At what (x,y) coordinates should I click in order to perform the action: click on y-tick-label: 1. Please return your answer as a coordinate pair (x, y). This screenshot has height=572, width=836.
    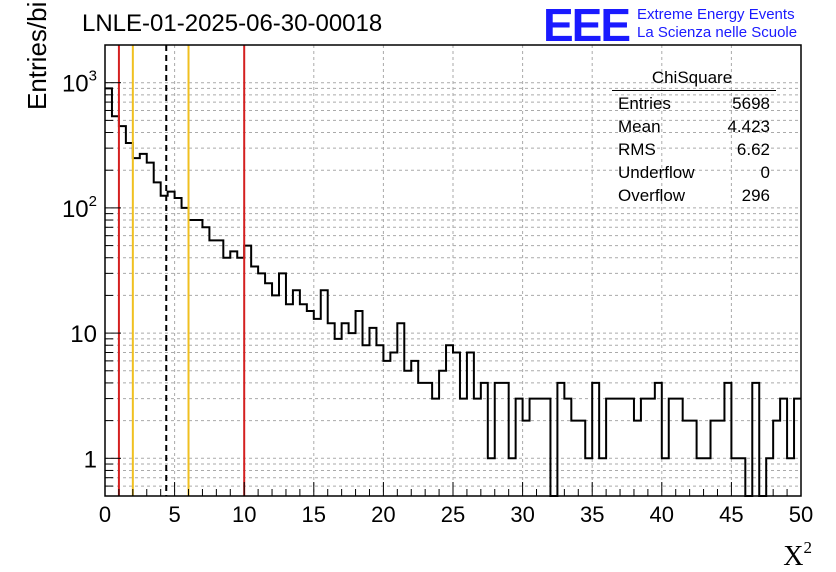
    Looking at the image, I should click on (90, 459).